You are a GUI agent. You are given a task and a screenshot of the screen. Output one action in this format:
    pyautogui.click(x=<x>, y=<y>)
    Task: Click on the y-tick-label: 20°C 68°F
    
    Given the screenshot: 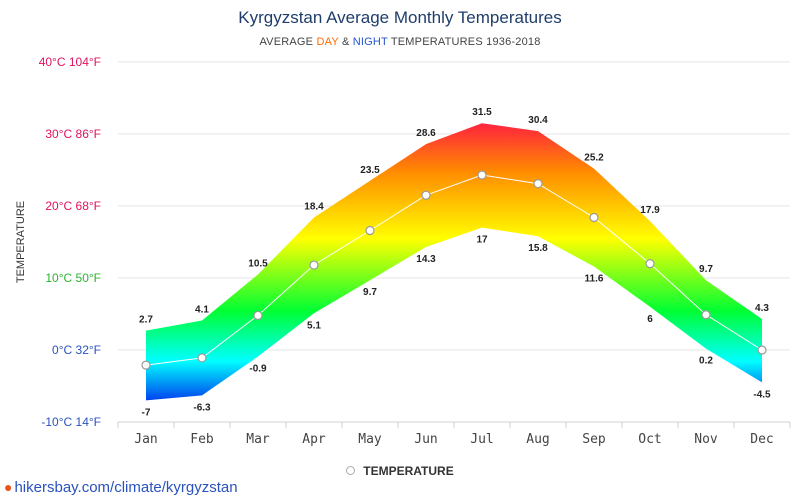 What is the action you would take?
    pyautogui.click(x=73, y=206)
    